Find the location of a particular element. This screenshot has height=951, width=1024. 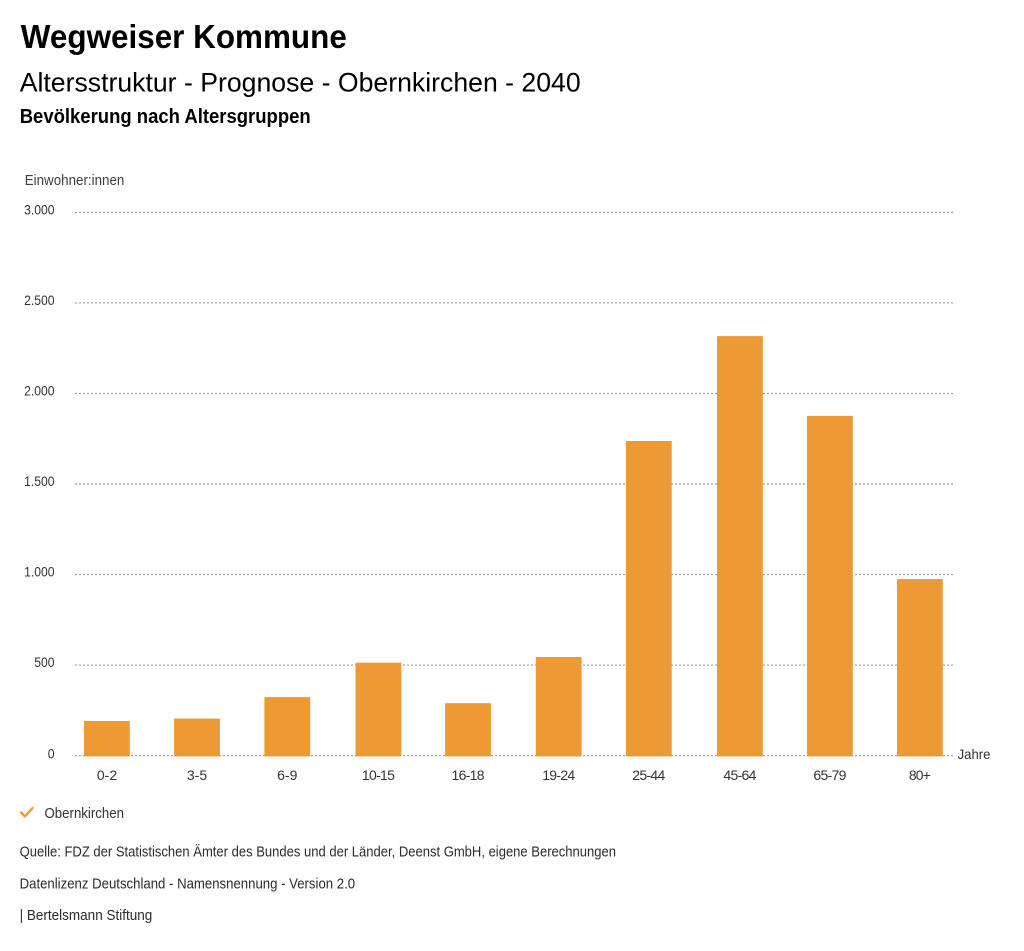

svg-text: 1.500 is located at coordinates (39, 481).